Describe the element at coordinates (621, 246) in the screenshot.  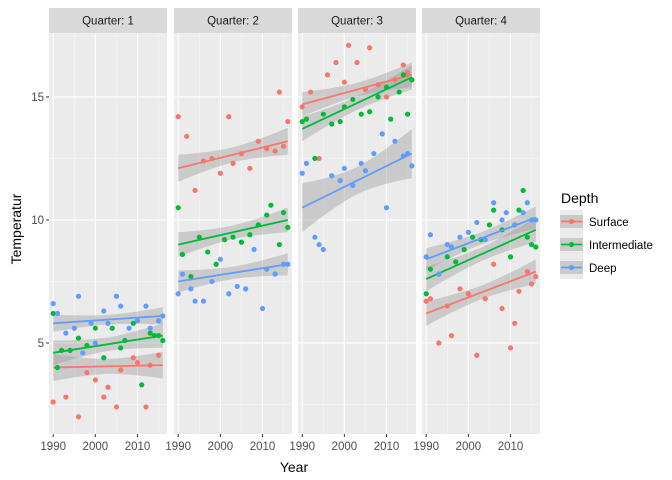
I see `legend-label: Intermediate` at that location.